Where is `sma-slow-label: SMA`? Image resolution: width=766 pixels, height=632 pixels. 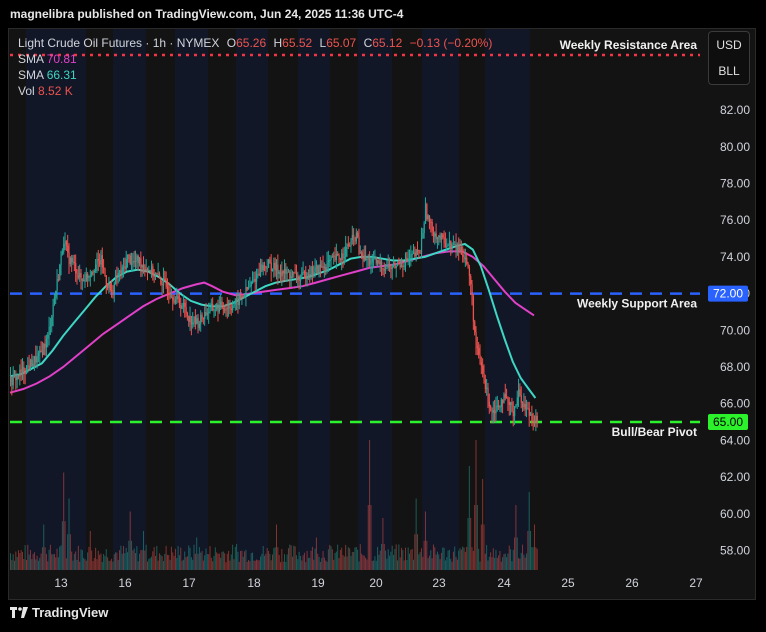
sma-slow-label: SMA is located at coordinates (31, 59).